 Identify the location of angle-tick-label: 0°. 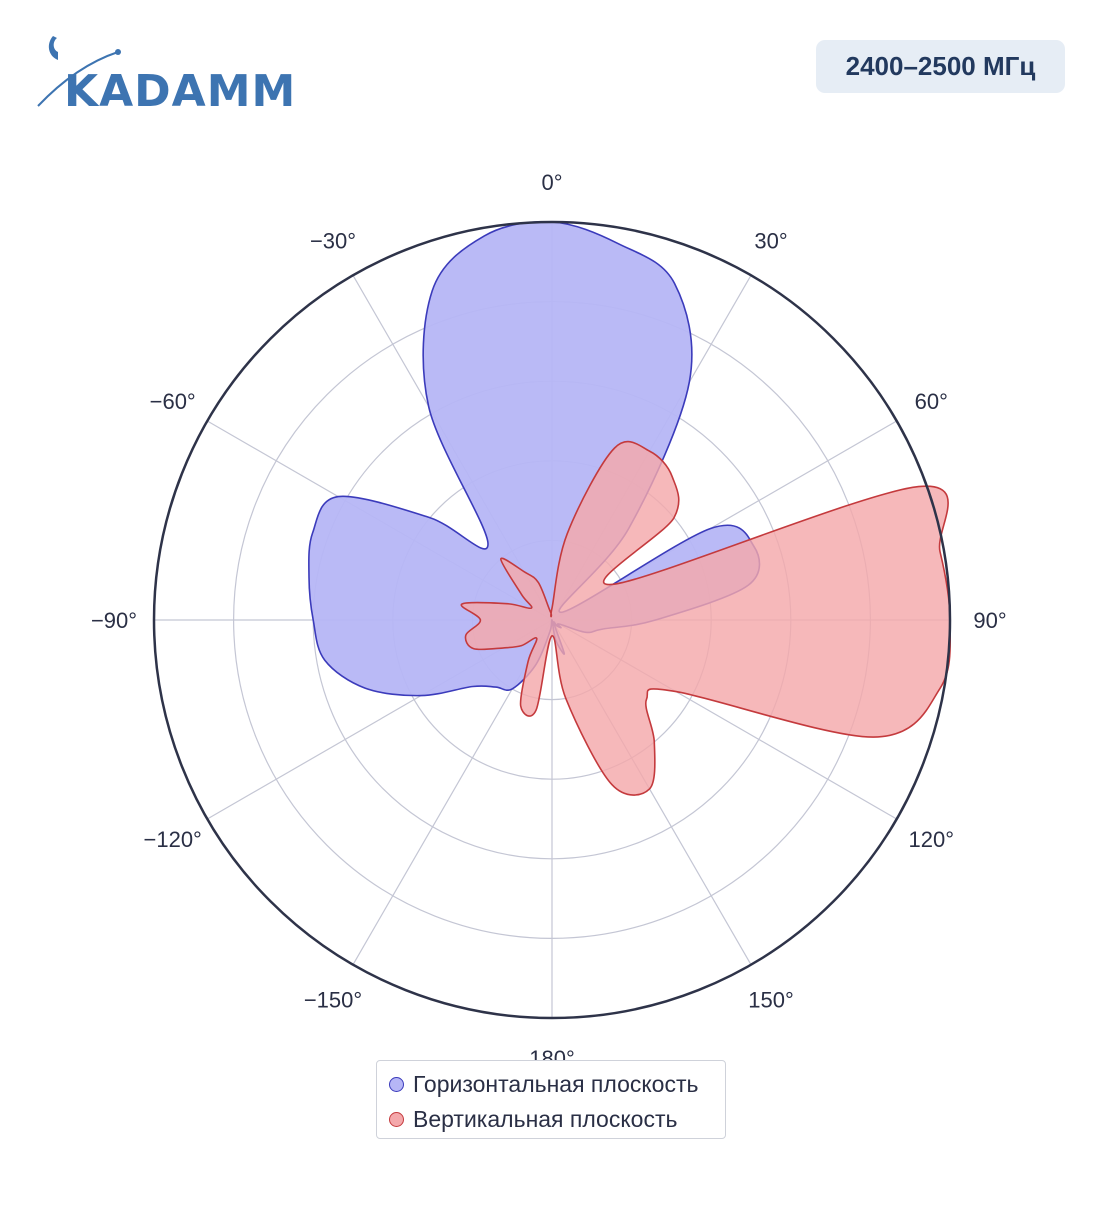
(551, 182).